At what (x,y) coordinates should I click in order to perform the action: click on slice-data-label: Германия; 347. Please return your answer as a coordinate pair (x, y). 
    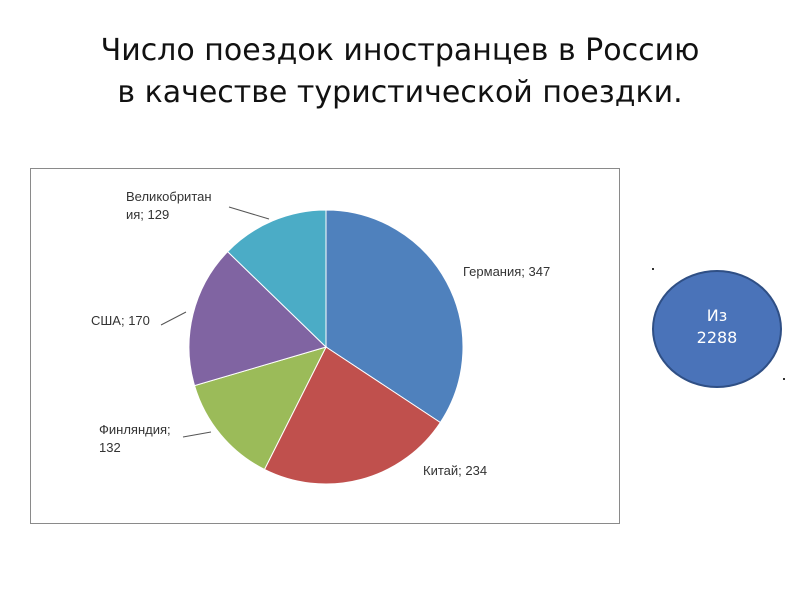
    Looking at the image, I should click on (506, 271).